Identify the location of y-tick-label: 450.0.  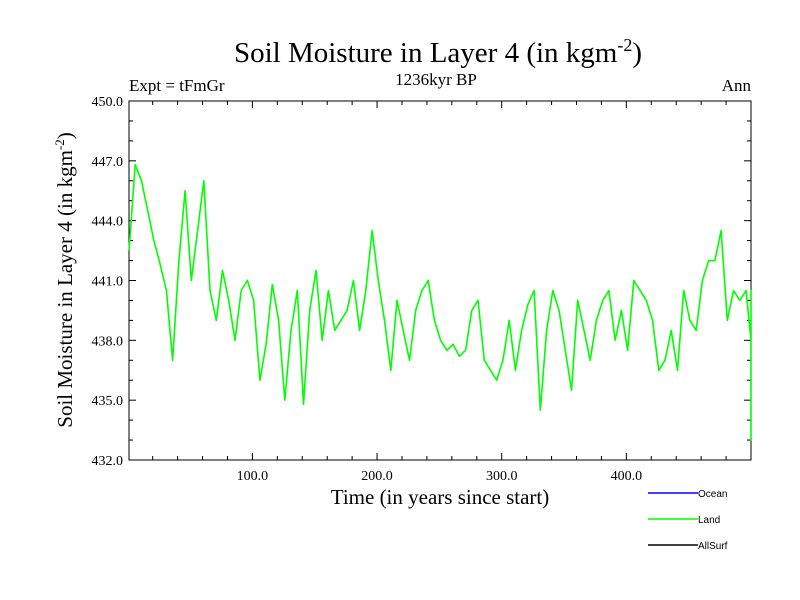
(108, 102).